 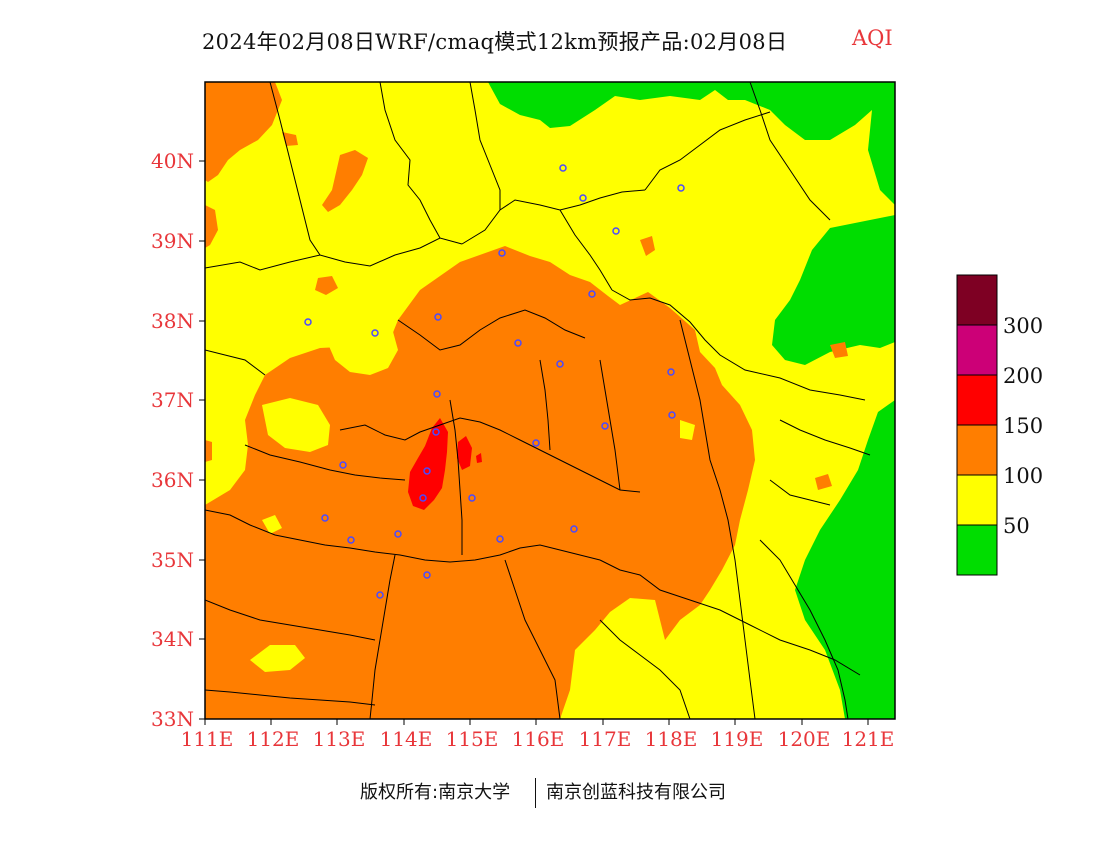 What do you see at coordinates (207, 739) in the screenshot?
I see `x-label-111e: 111E` at bounding box center [207, 739].